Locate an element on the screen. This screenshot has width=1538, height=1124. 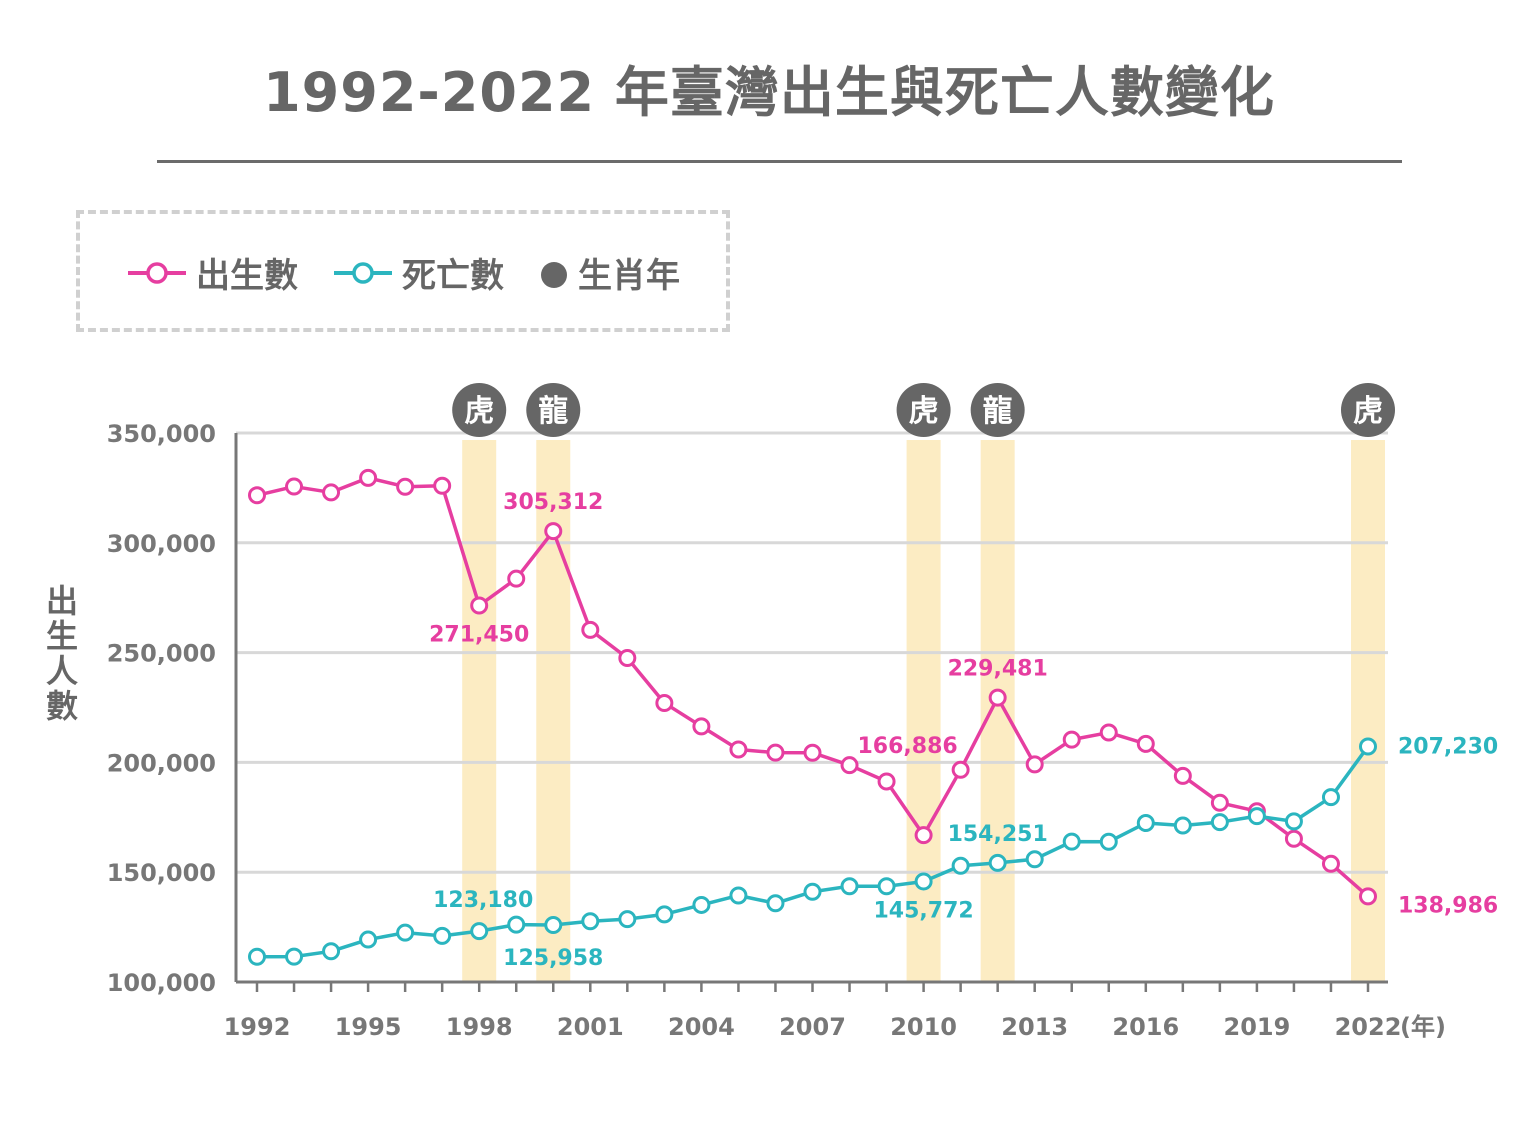
zodiac-band-1998 is located at coordinates (479, 711).